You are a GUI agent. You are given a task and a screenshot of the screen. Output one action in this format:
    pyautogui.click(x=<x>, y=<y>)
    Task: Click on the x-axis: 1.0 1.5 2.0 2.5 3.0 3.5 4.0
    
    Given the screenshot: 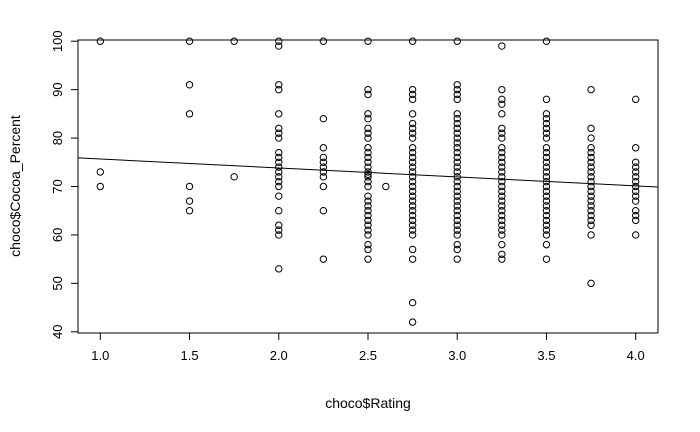 What is the action you would take?
    pyautogui.click(x=368, y=347)
    